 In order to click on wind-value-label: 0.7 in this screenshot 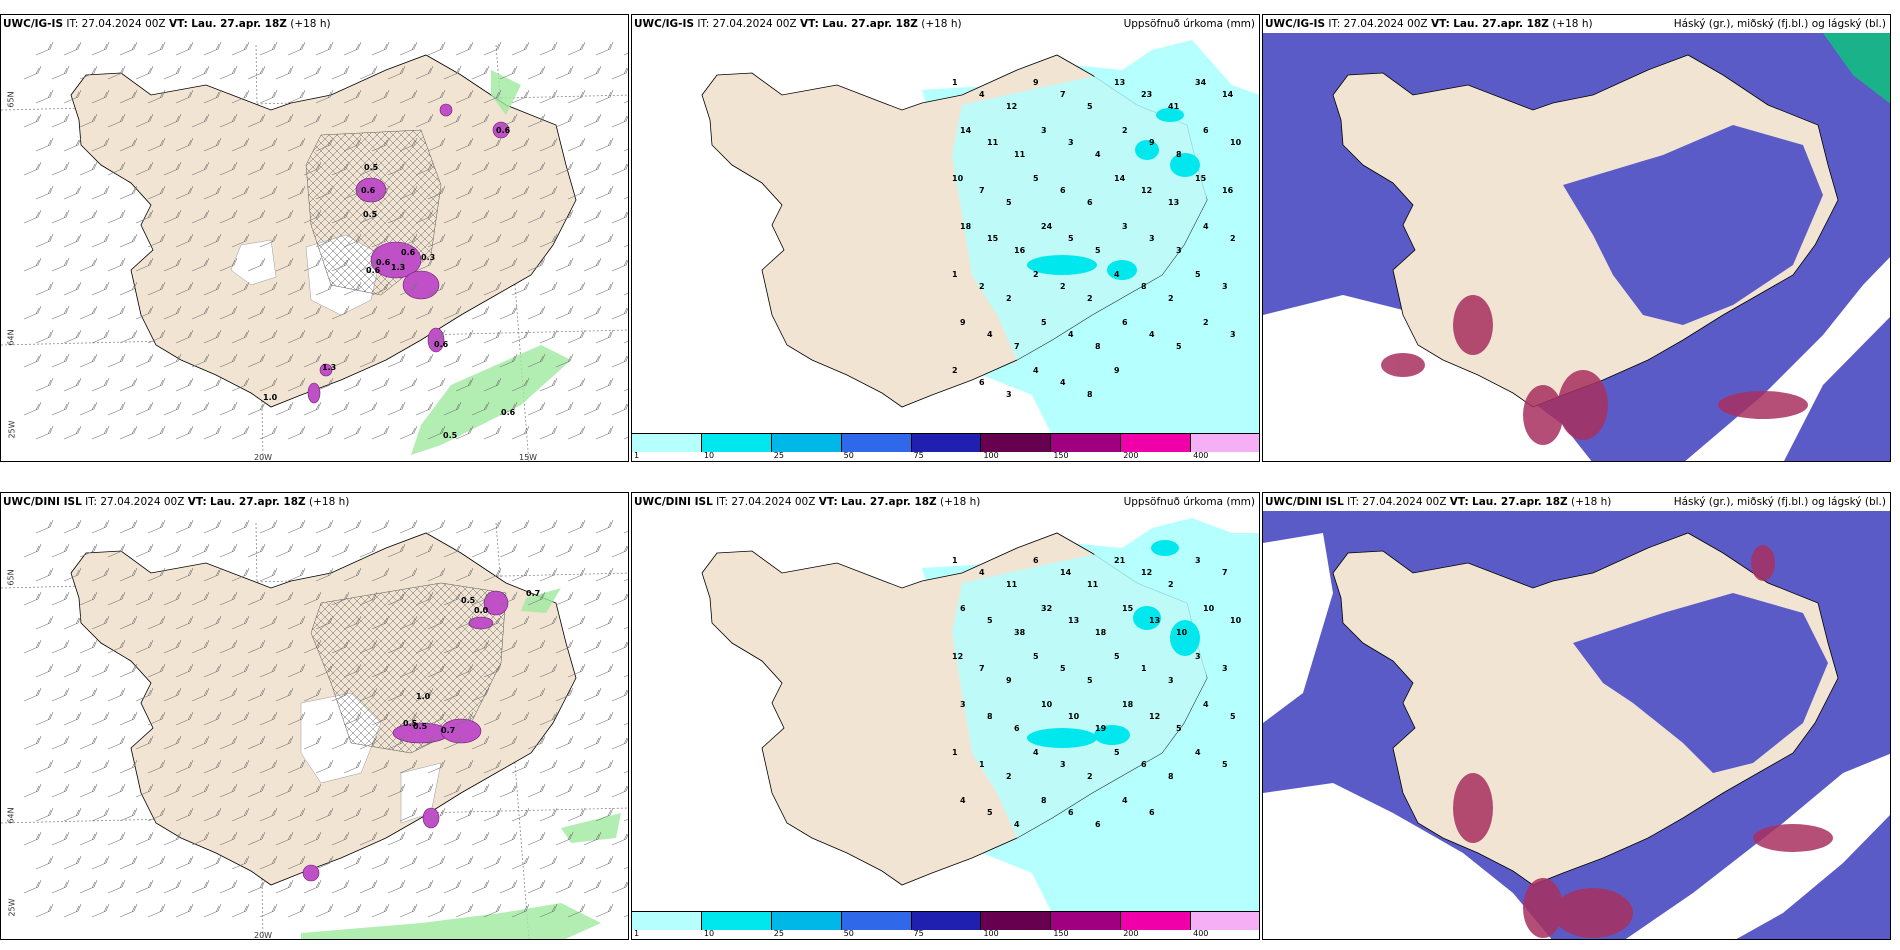, I will do `click(533, 593)`.